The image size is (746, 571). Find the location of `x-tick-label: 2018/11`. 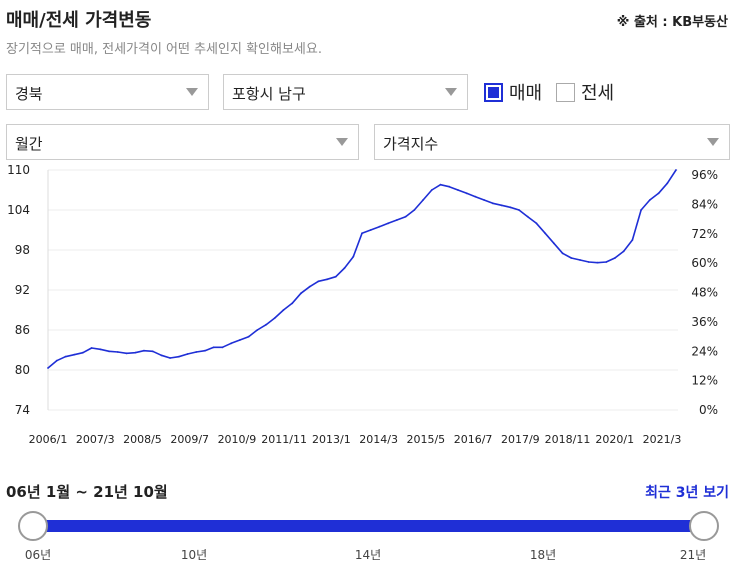

x-tick-label: 2018/11 is located at coordinates (568, 439).